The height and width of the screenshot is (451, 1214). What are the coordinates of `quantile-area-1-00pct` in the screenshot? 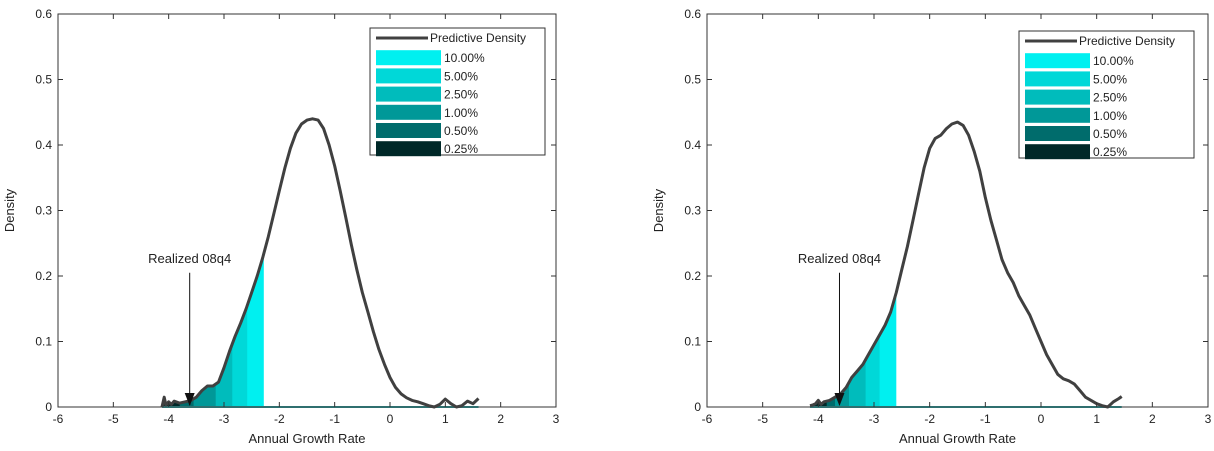 It's located at (189, 395).